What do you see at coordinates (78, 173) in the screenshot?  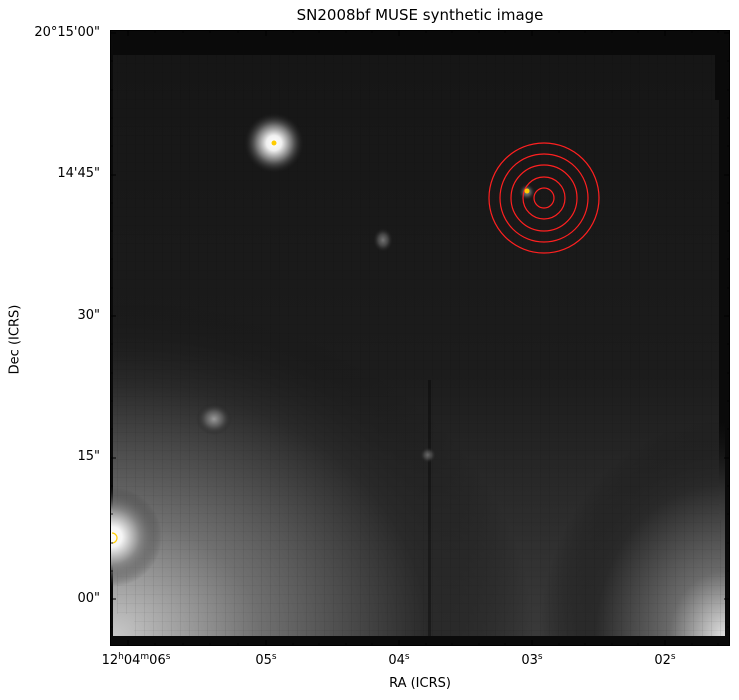 I see `y-tick-label: 14'45"` at bounding box center [78, 173].